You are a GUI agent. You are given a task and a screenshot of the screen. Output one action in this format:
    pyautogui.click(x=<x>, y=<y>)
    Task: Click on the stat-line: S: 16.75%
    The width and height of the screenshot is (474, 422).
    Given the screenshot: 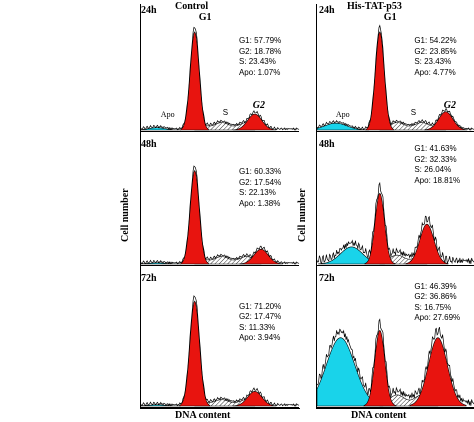 What is the action you would take?
    pyautogui.click(x=433, y=307)
    